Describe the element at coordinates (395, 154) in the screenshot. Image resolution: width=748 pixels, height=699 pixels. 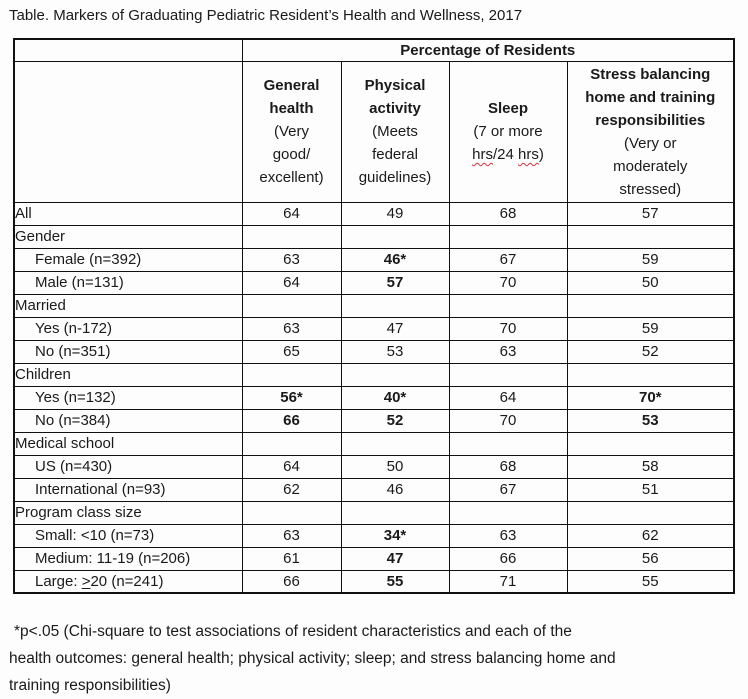
I see `column-subtitle-physical-activity: (Meets federal guidelines)` at that location.